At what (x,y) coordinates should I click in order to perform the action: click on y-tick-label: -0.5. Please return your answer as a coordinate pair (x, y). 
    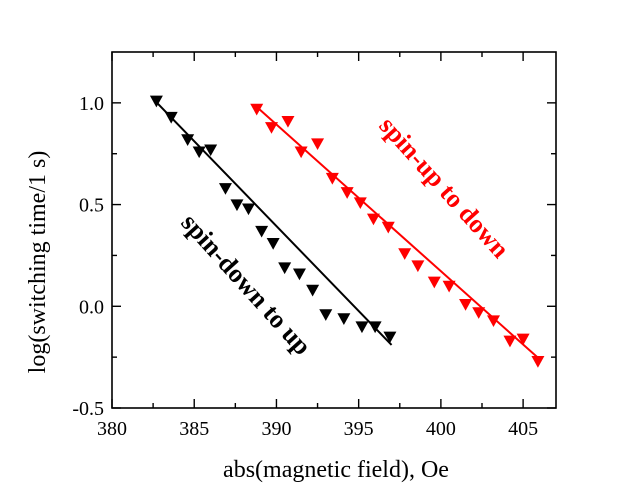
    Looking at the image, I should click on (88, 409).